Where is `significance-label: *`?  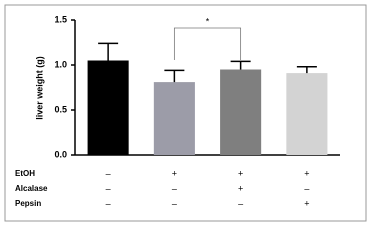 significance-label: * is located at coordinates (208, 21).